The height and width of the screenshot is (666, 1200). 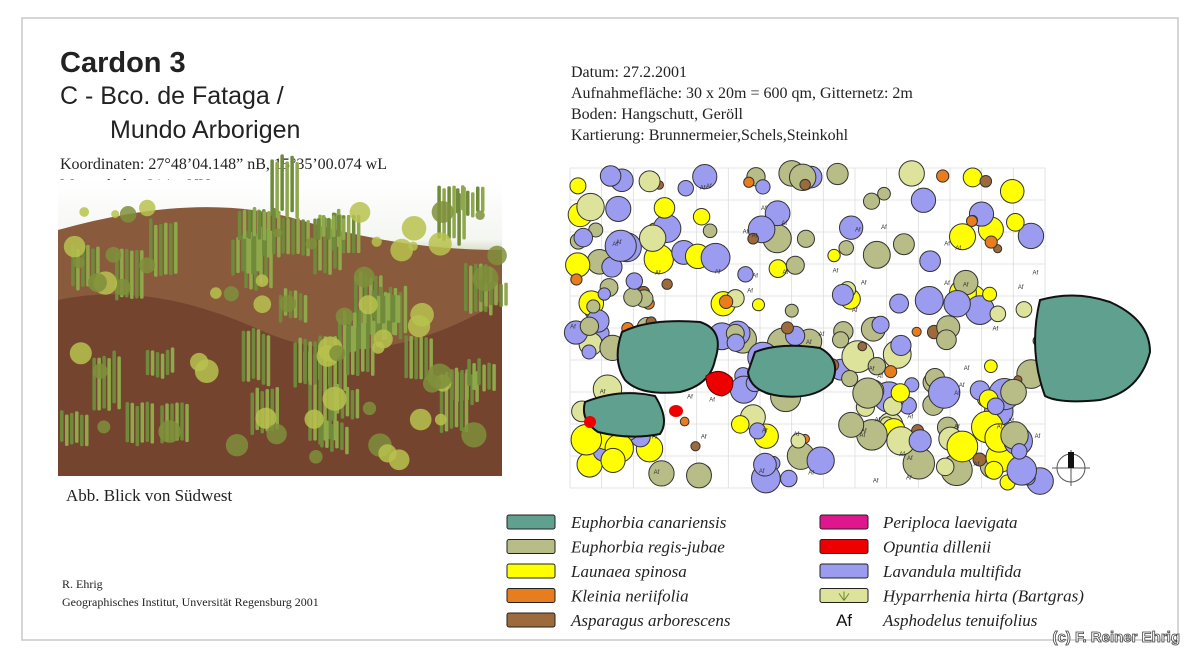 What do you see at coordinates (149, 495) in the screenshot?
I see `photo-caption: Abb. Blick von Südwest` at bounding box center [149, 495].